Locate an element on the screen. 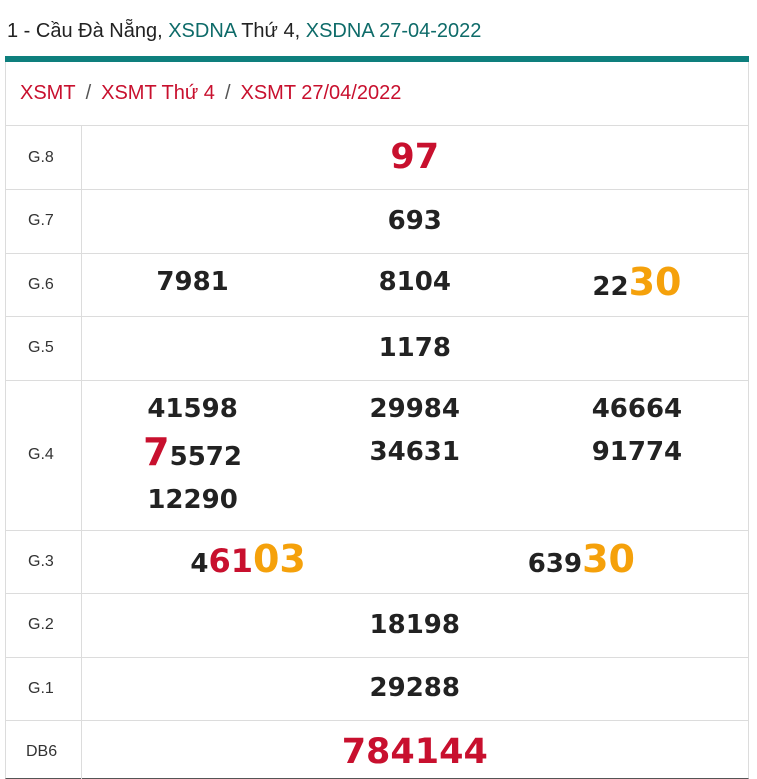  prize-label: G.4 is located at coordinates (44, 455).